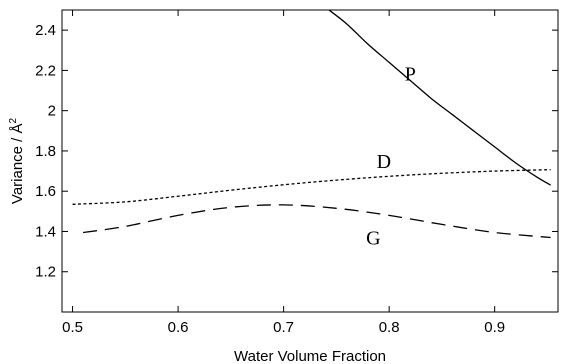  I want to click on x-tick-label: 0.9, so click(494, 327).